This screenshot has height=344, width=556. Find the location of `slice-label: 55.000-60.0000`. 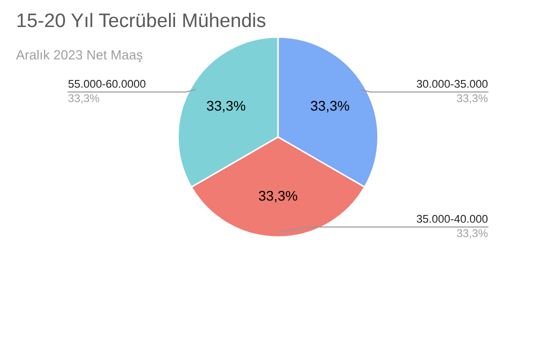

slice-label: 55.000-60.0000 is located at coordinates (107, 84).